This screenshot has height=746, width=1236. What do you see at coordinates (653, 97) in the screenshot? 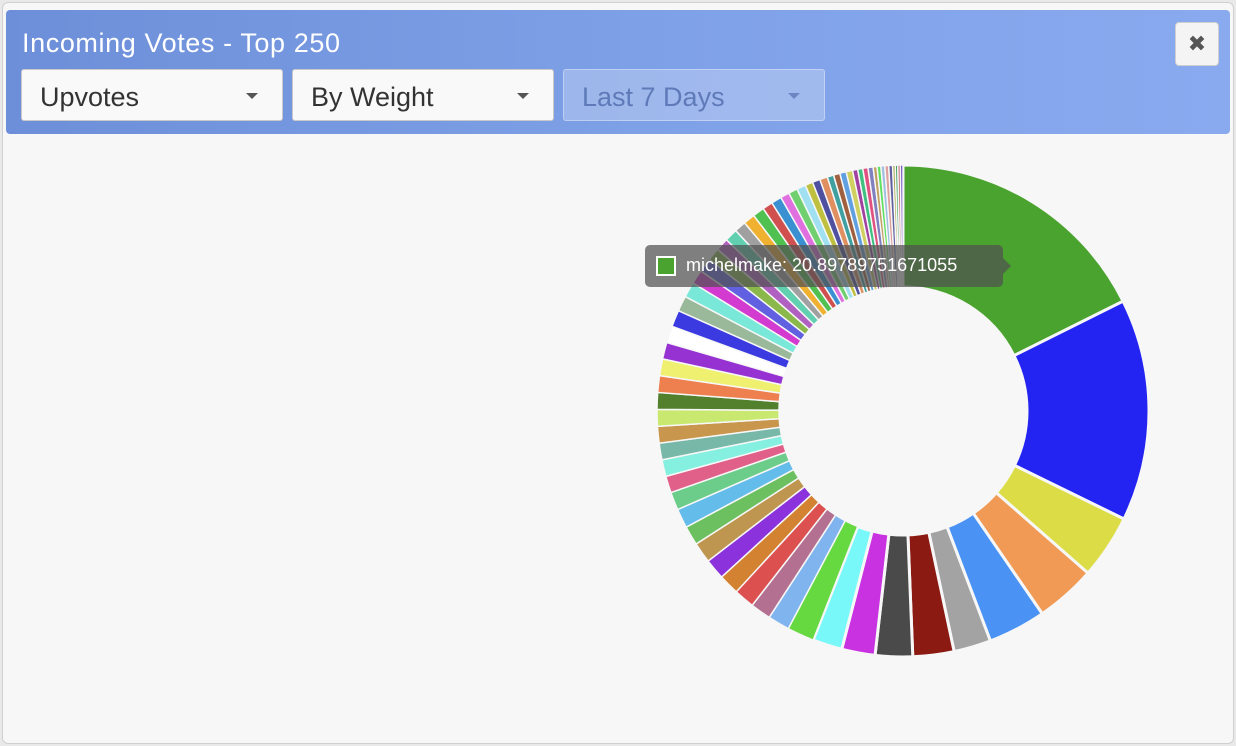
I see `time-range-value: Last 7 Days` at bounding box center [653, 97].